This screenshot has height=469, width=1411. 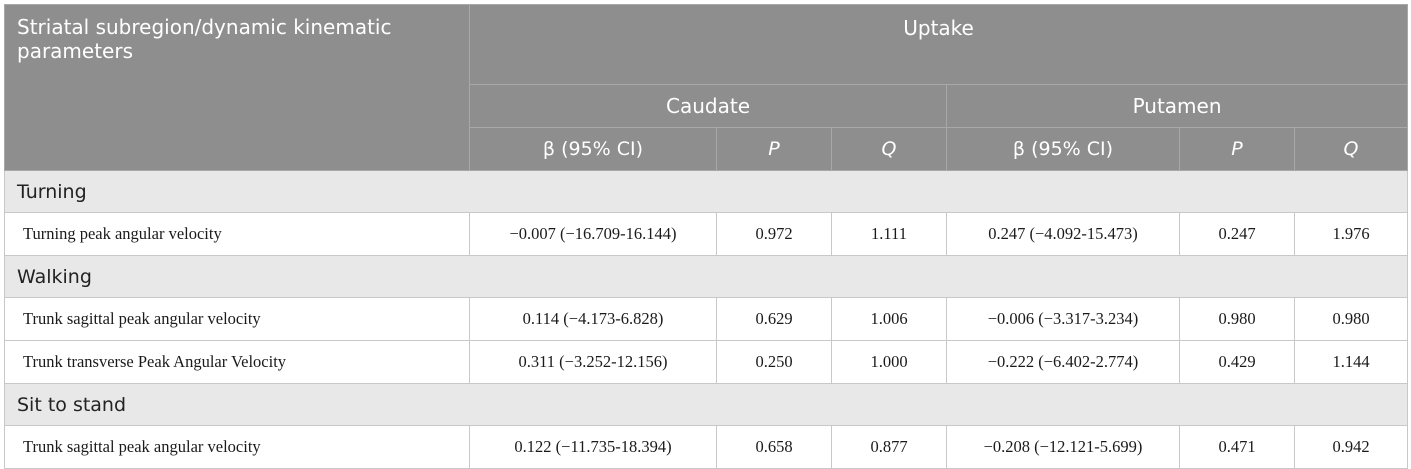 I want to click on group-row-turning: Turning, so click(x=706, y=191).